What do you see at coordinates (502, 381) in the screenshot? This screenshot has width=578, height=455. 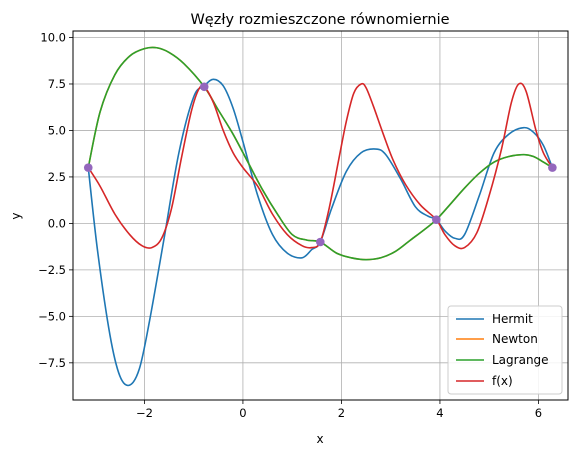 I see `legend-label-fx: f(x)` at bounding box center [502, 381].